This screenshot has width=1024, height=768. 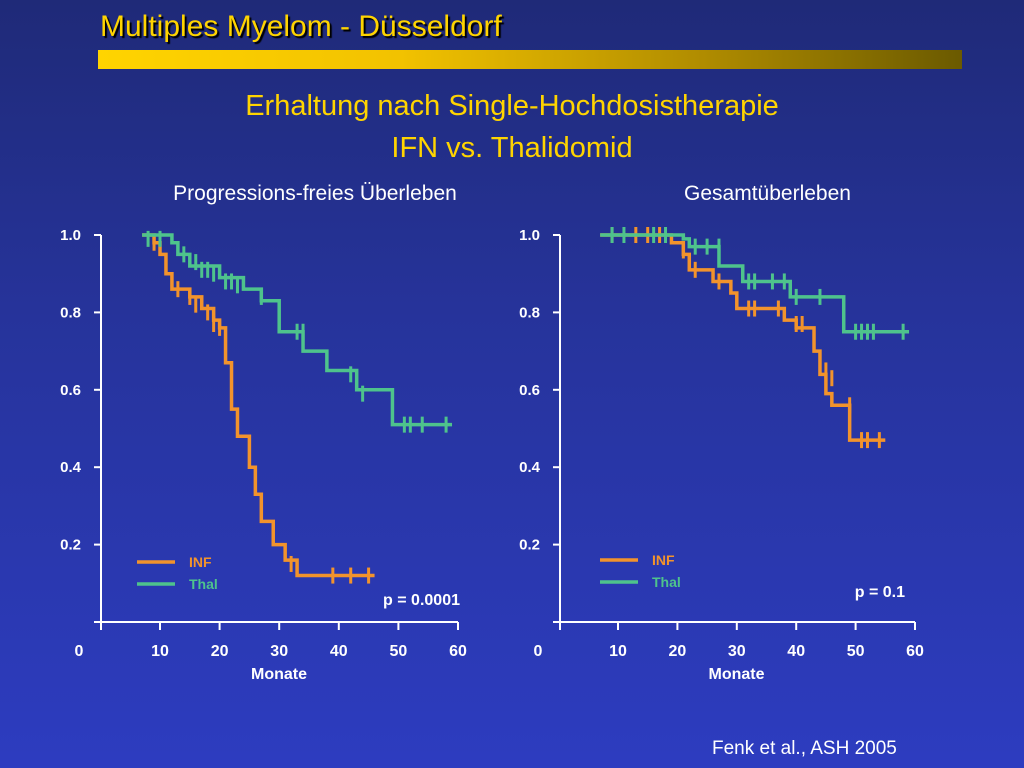 What do you see at coordinates (755, 283) in the screenshot?
I see `survival-curve-thal` at bounding box center [755, 283].